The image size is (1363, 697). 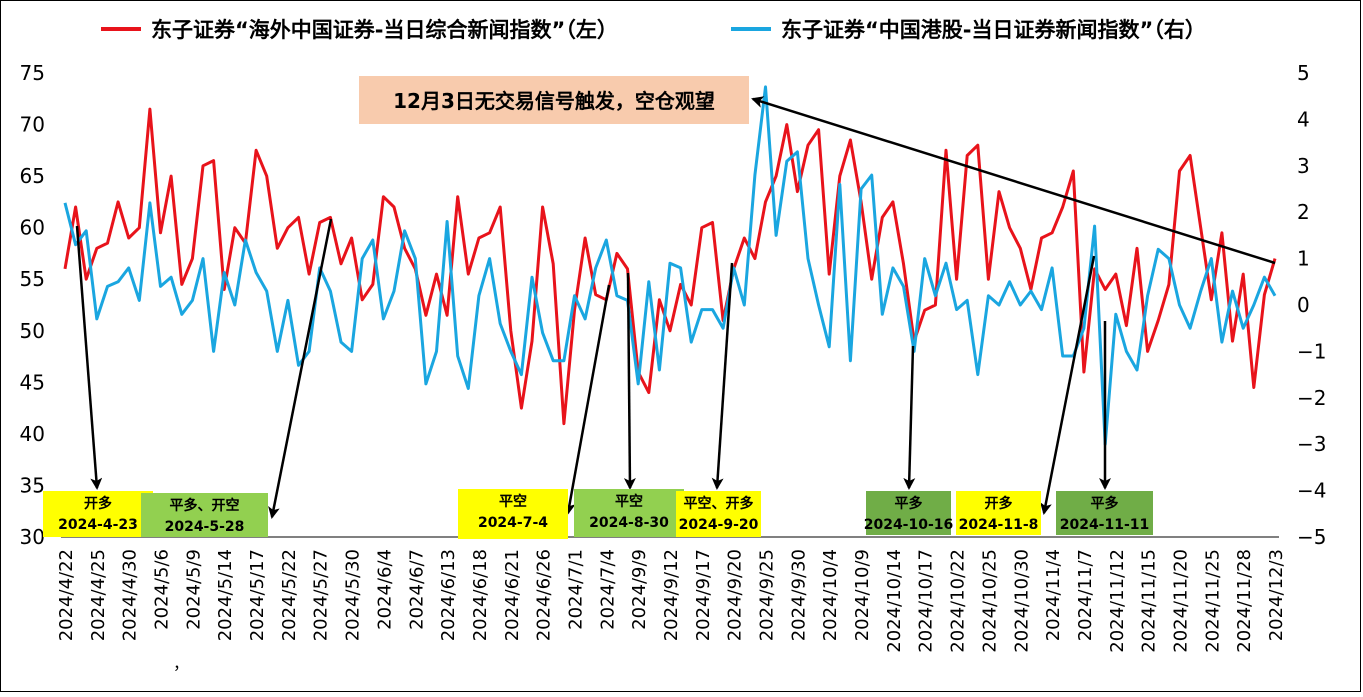 I want to click on left-tick-label: 65, so click(x=32, y=176).